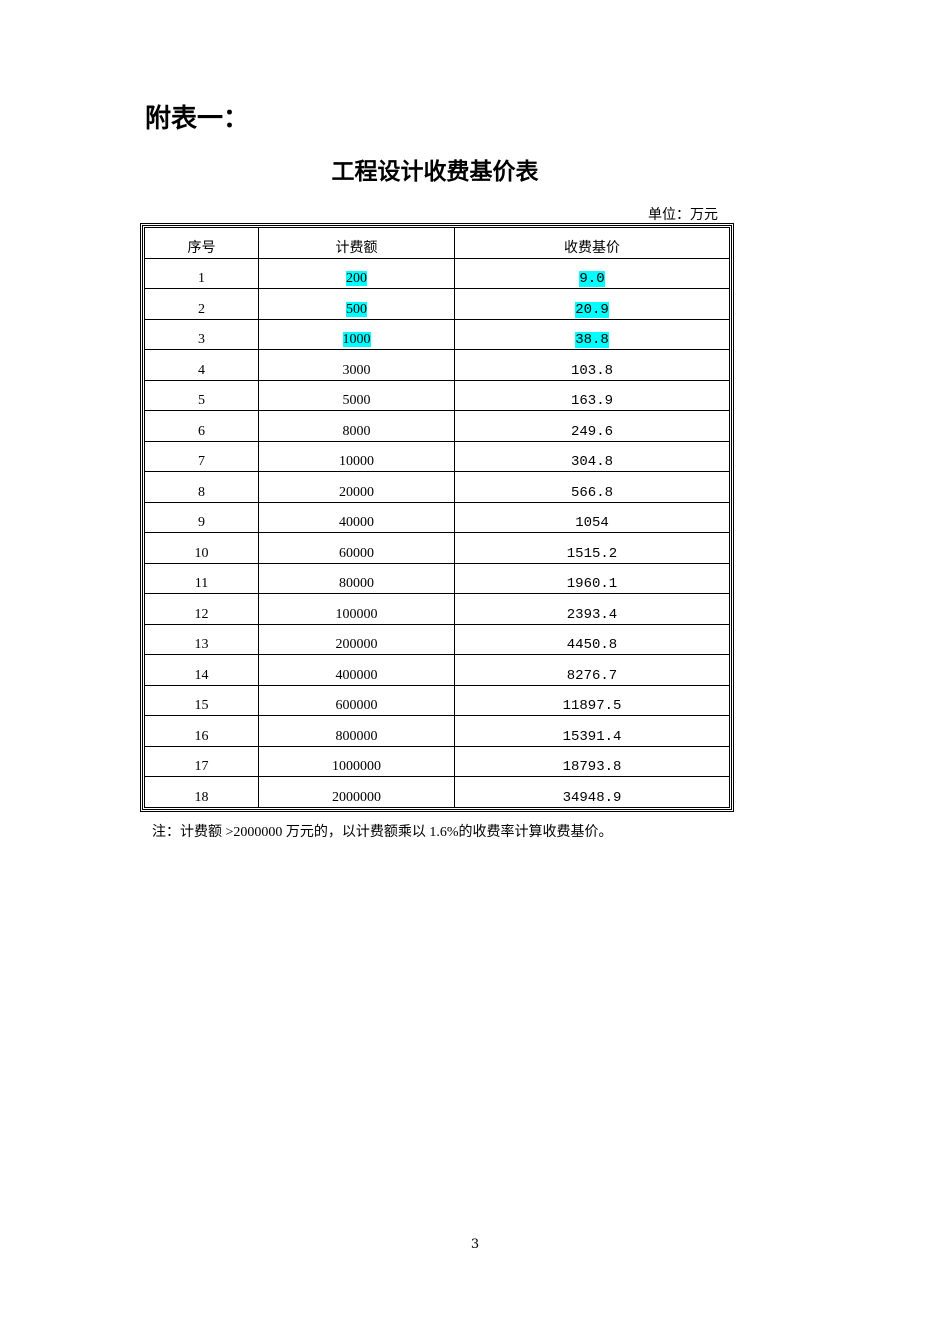  I want to click on cell-text: 5, so click(201, 400).